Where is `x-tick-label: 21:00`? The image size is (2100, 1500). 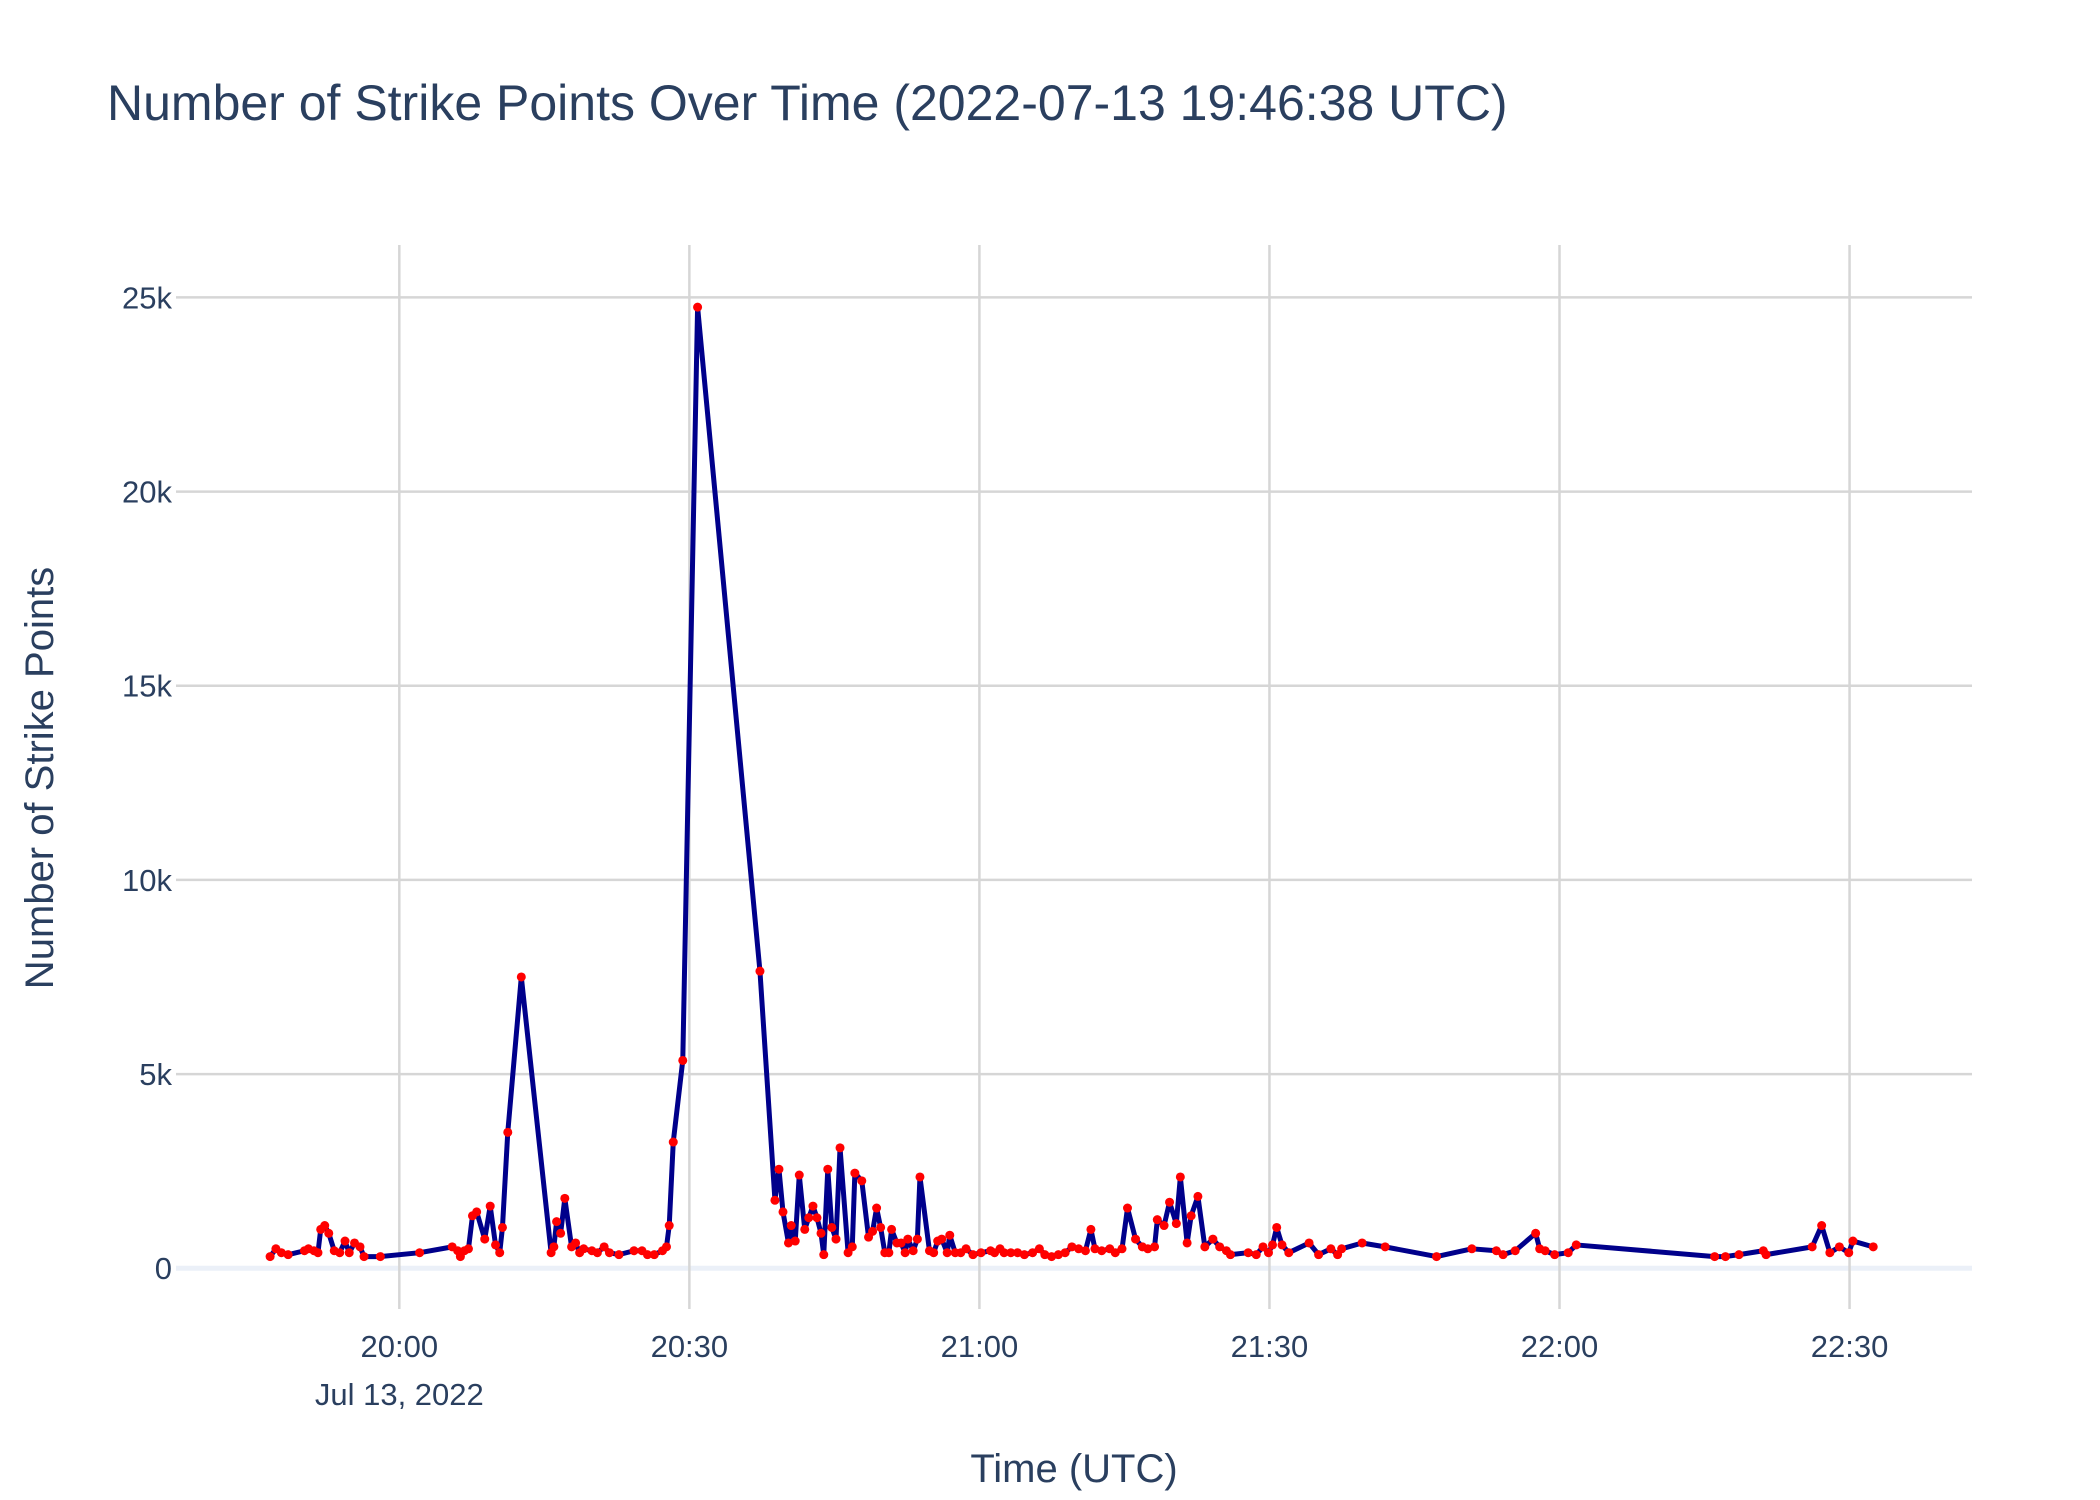
x-tick-label: 21:00 is located at coordinates (980, 1346).